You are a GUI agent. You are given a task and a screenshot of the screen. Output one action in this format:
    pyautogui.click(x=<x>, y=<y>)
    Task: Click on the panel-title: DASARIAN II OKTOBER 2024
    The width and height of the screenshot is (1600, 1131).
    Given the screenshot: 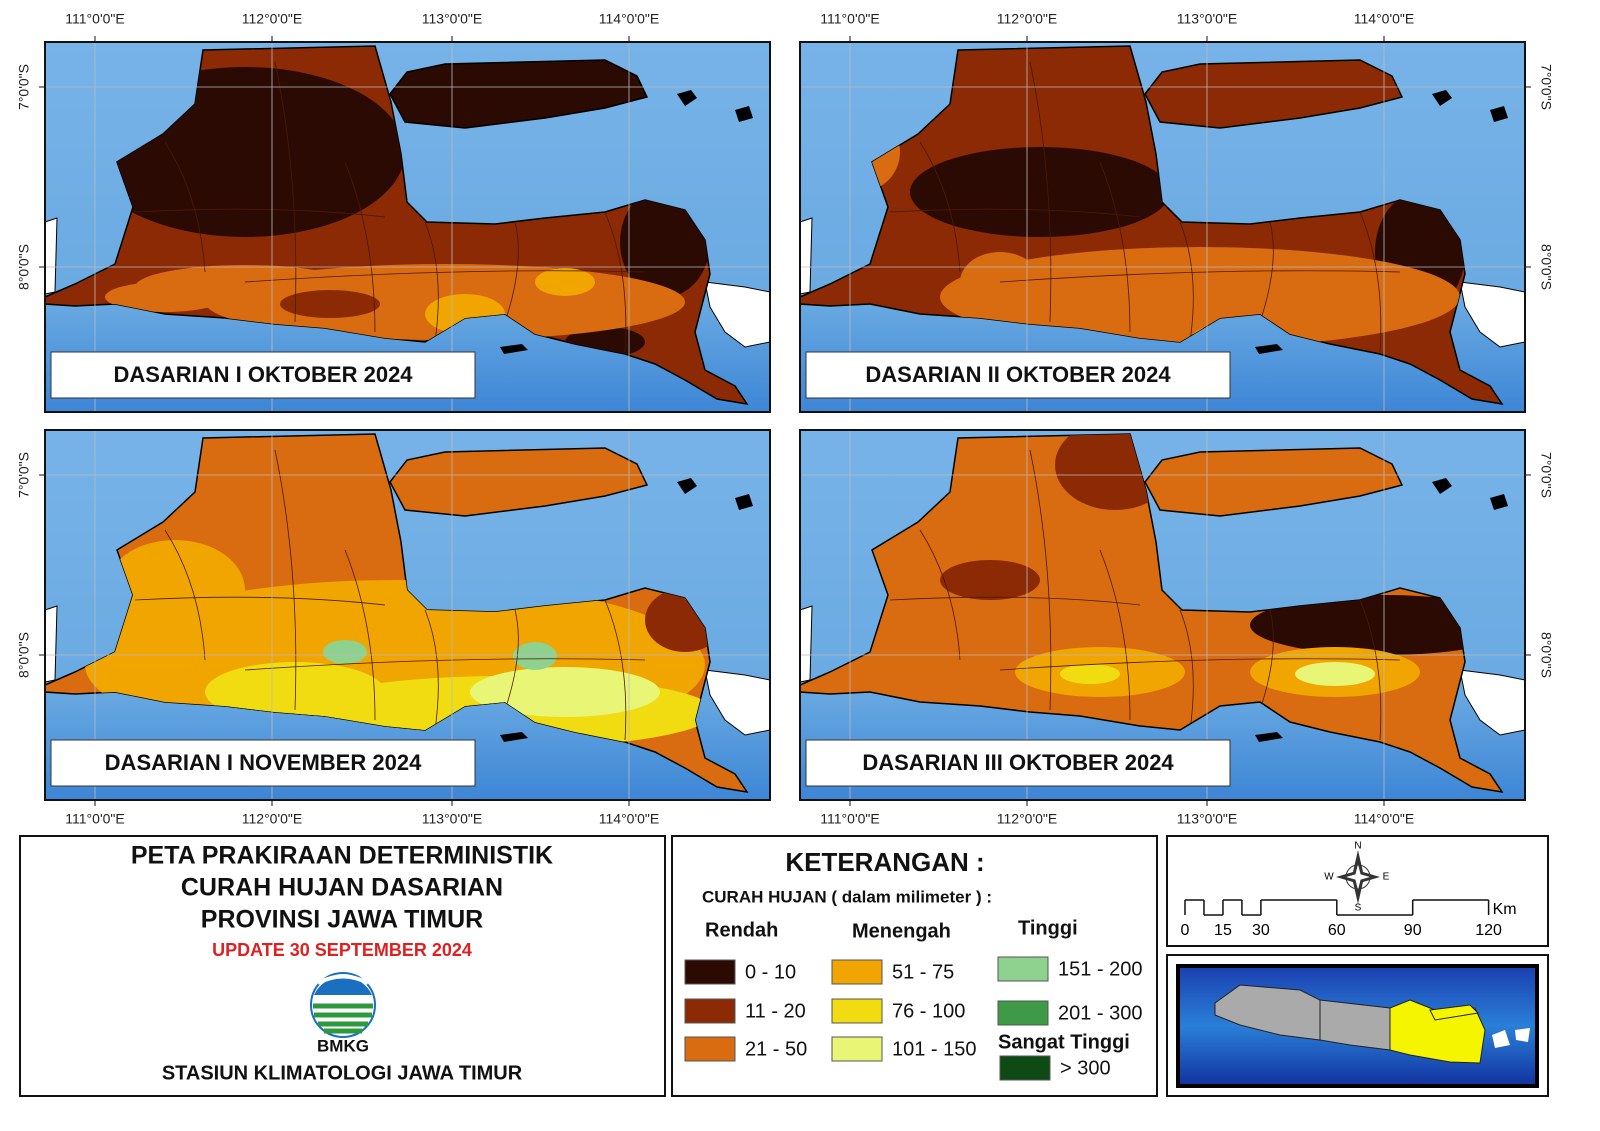 What is the action you would take?
    pyautogui.click(x=1018, y=374)
    